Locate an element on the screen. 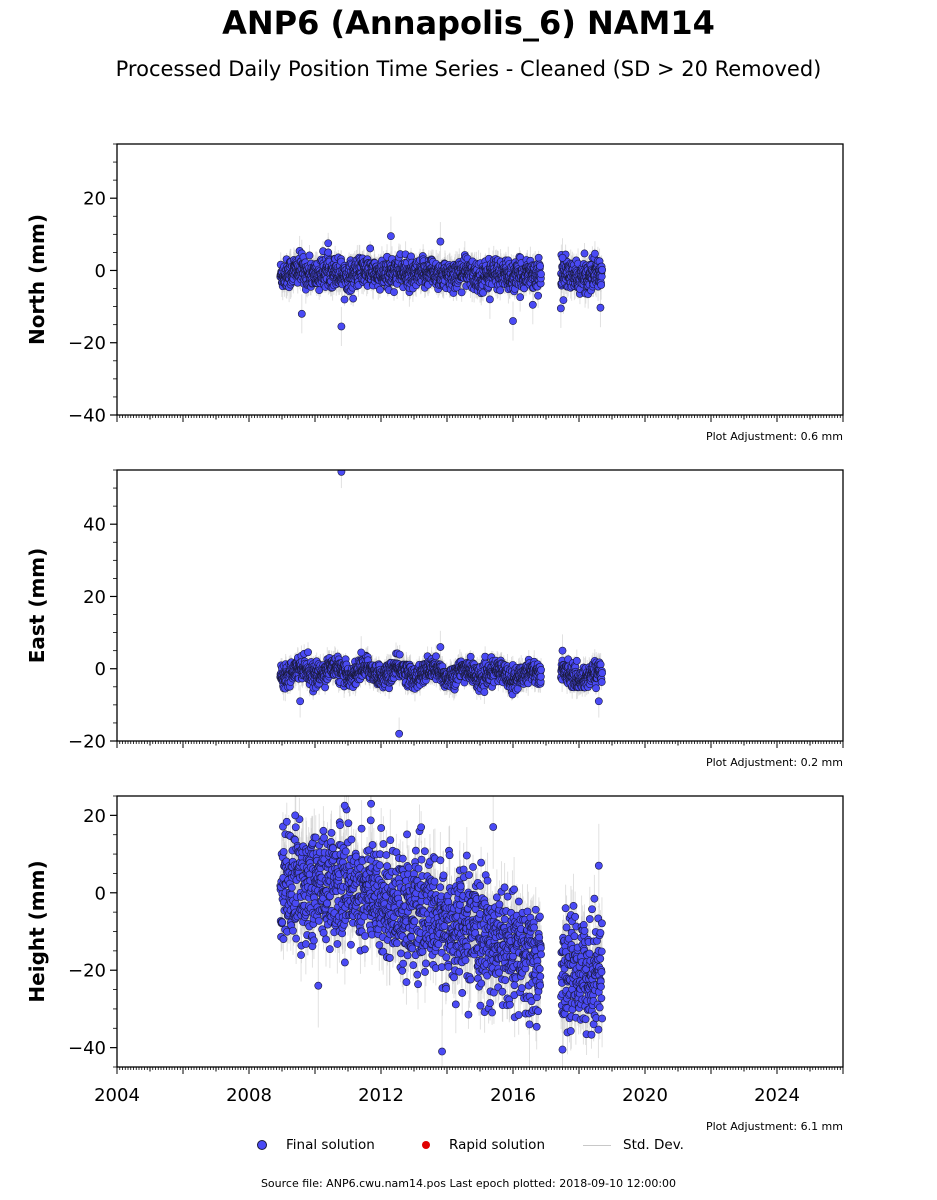 Image resolution: width=937 pixels, height=1200 pixels. y-axis-label: North (mm) is located at coordinates (37, 279).